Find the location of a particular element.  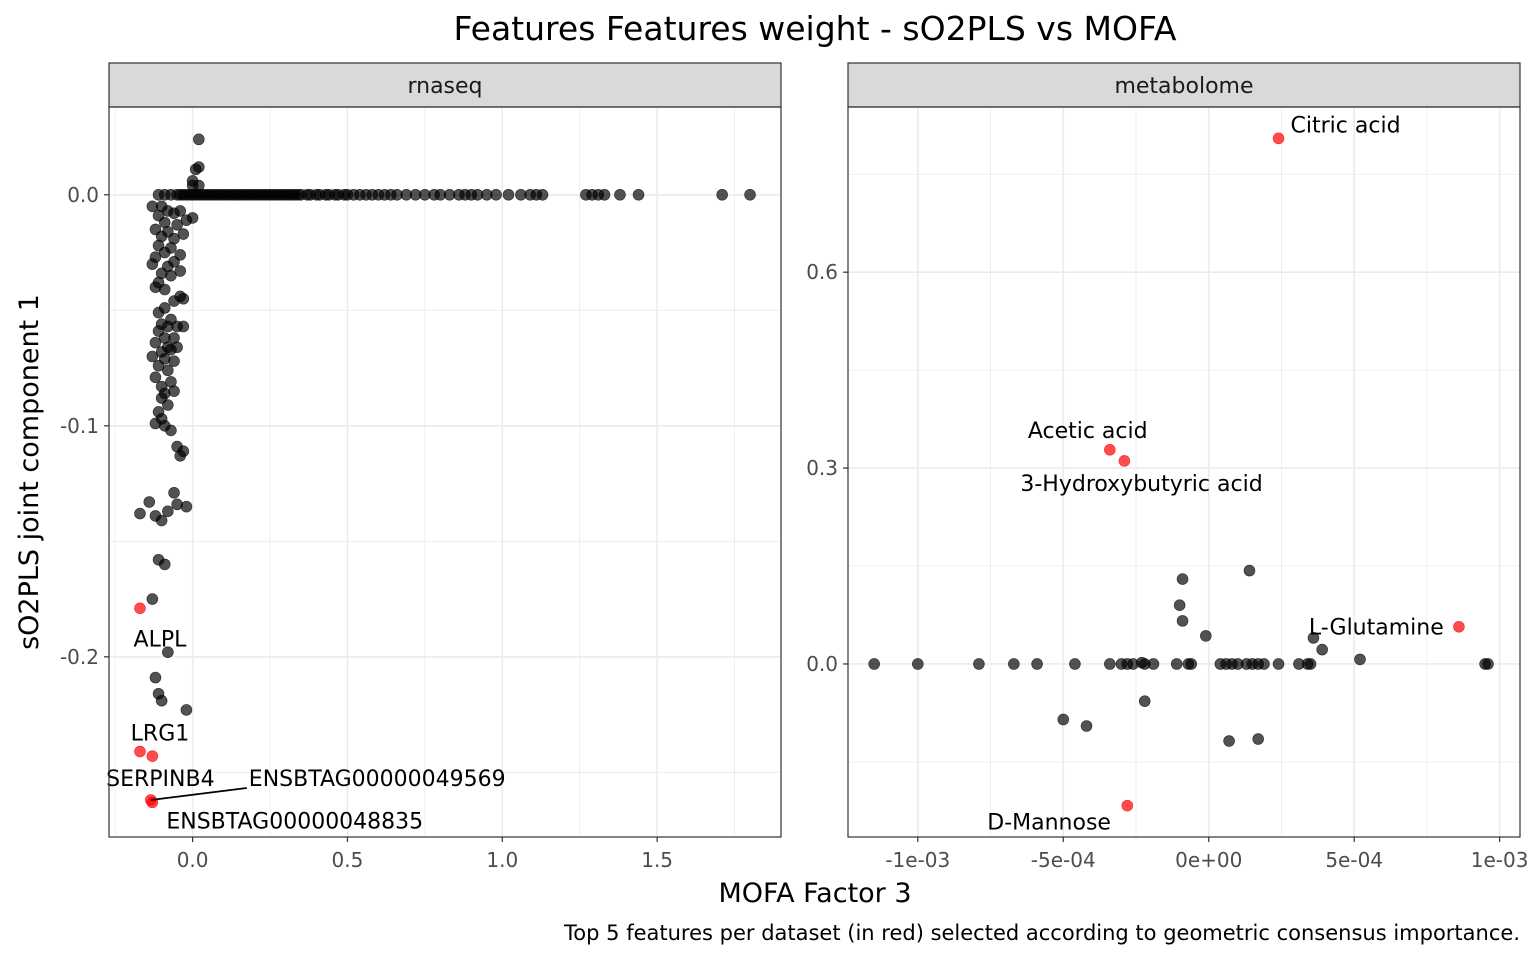

x-tick-label: -5e-04 is located at coordinates (1063, 860).